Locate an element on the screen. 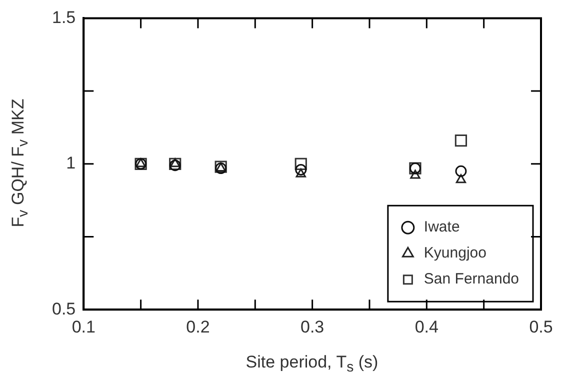  x-tick-label: 0.1 is located at coordinates (84, 326).